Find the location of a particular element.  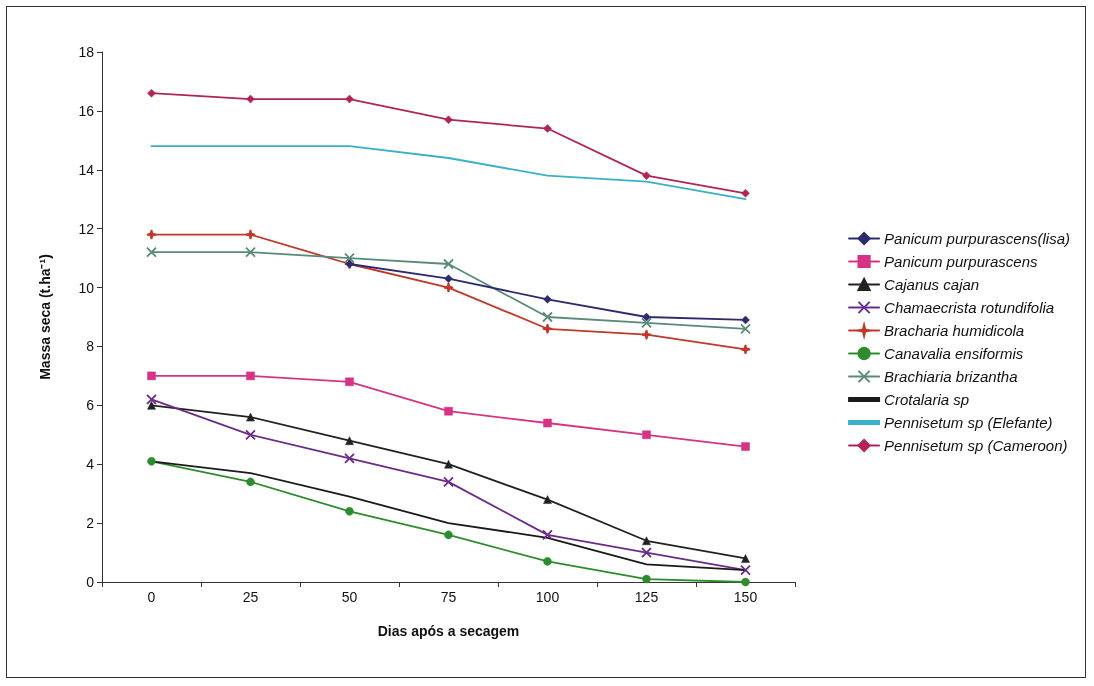

x-axis-title: Dias após a secagem is located at coordinates (448, 631).